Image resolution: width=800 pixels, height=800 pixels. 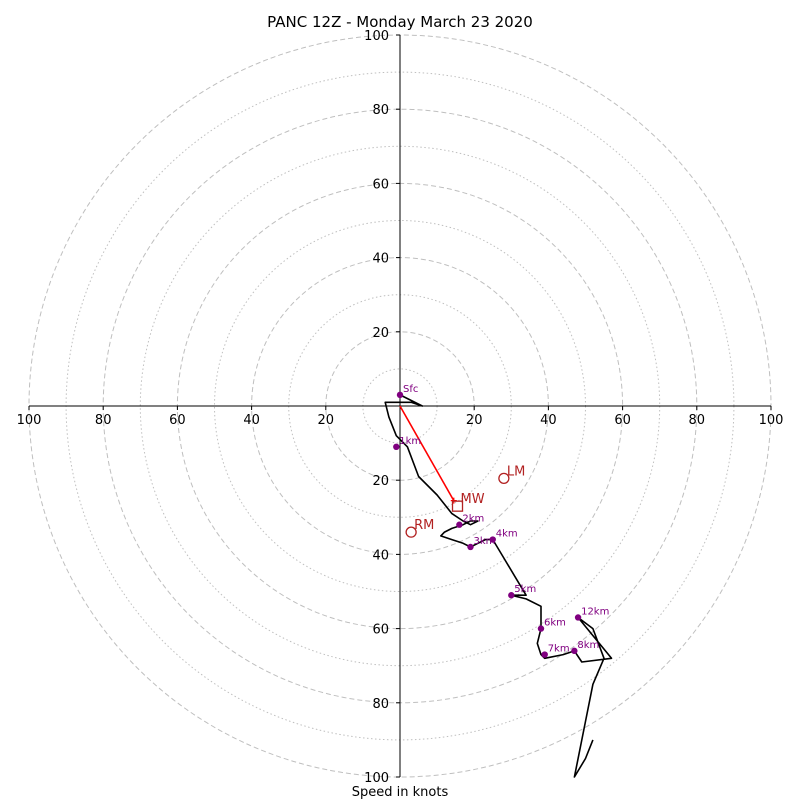 I want to click on height-label-5km: 5km, so click(x=525, y=589).